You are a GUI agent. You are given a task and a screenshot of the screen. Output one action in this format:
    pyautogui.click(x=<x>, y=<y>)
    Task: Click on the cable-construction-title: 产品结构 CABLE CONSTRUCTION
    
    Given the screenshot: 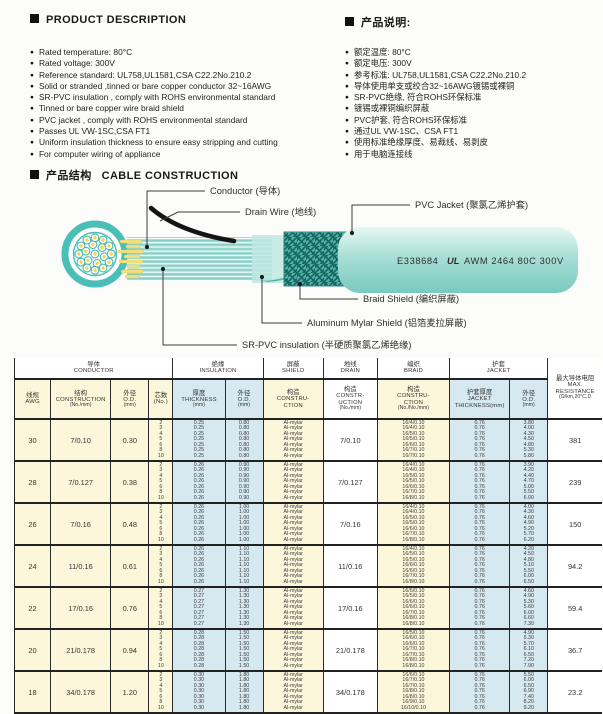 What is the action you would take?
    pyautogui.click(x=134, y=175)
    